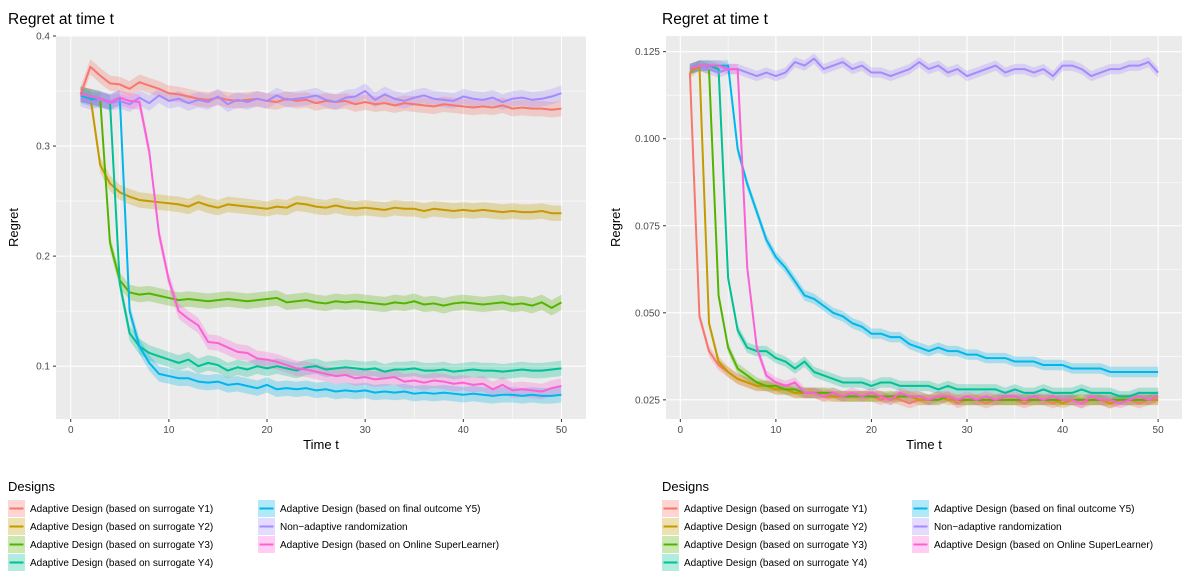  Describe the element at coordinates (43, 147) in the screenshot. I see `y-tick-label: 0.3` at that location.